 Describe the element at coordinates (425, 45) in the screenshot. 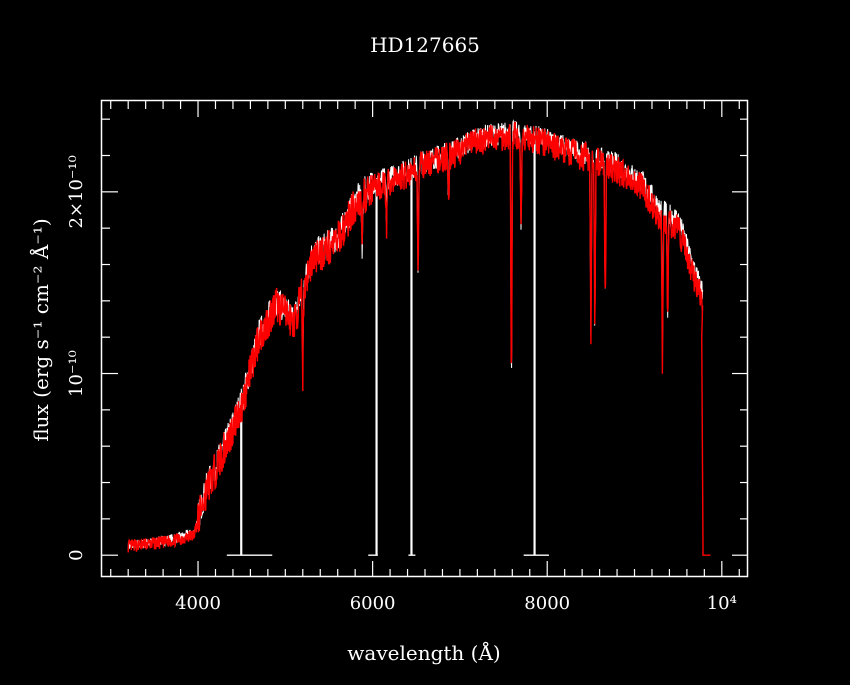

I see `chart-title: HD127665` at that location.